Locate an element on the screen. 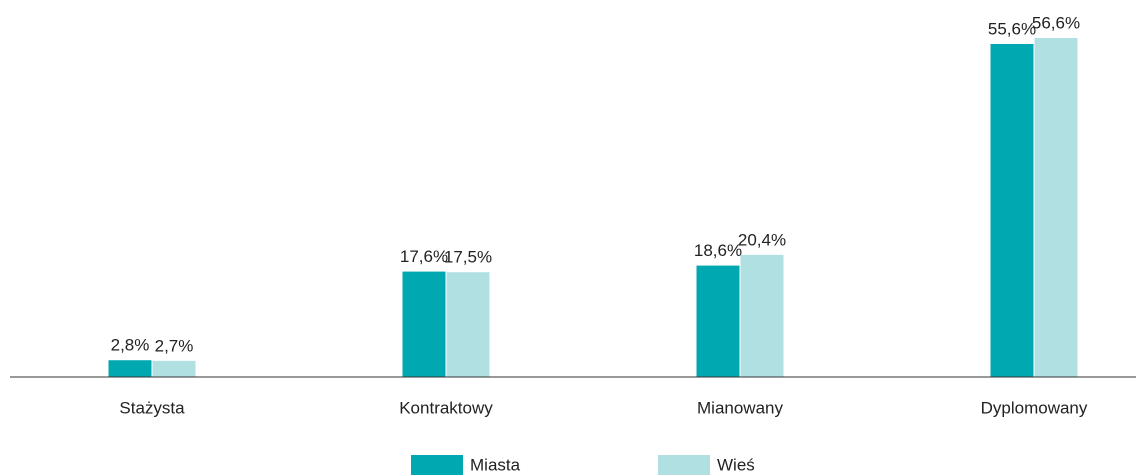  data-label: 20,4% is located at coordinates (762, 239).